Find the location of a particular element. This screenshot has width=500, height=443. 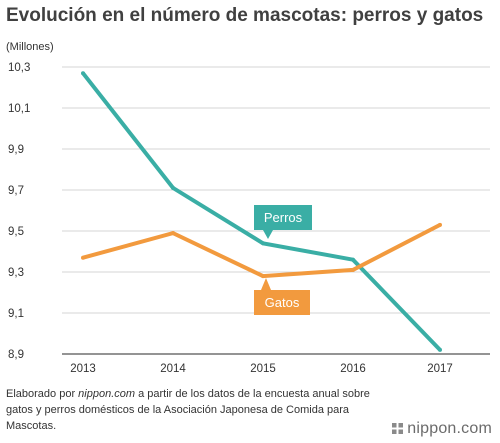

series-tag-label-gatos: Gatos is located at coordinates (282, 302).